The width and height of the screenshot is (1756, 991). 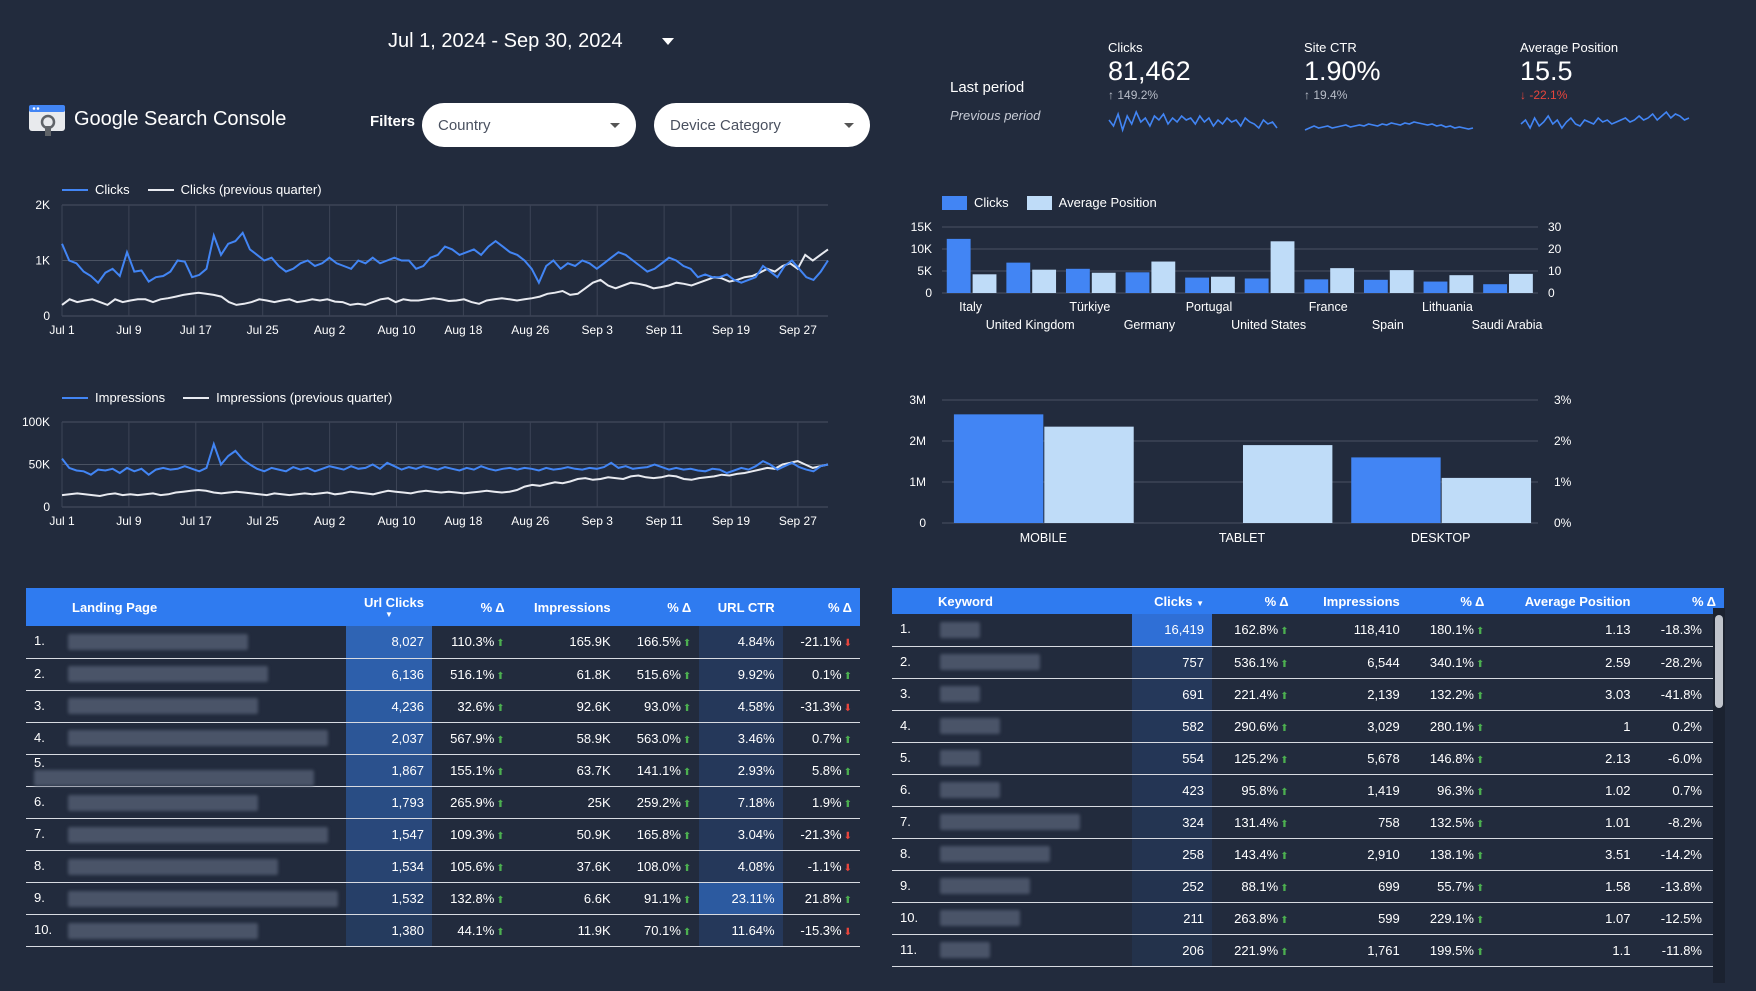 What do you see at coordinates (443, 835) in the screenshot?
I see `table-row: 7. 1,547 109.3% ⬆ 50.9K 165.8% ⬆ 3.04% -21.3% ⬇` at bounding box center [443, 835].